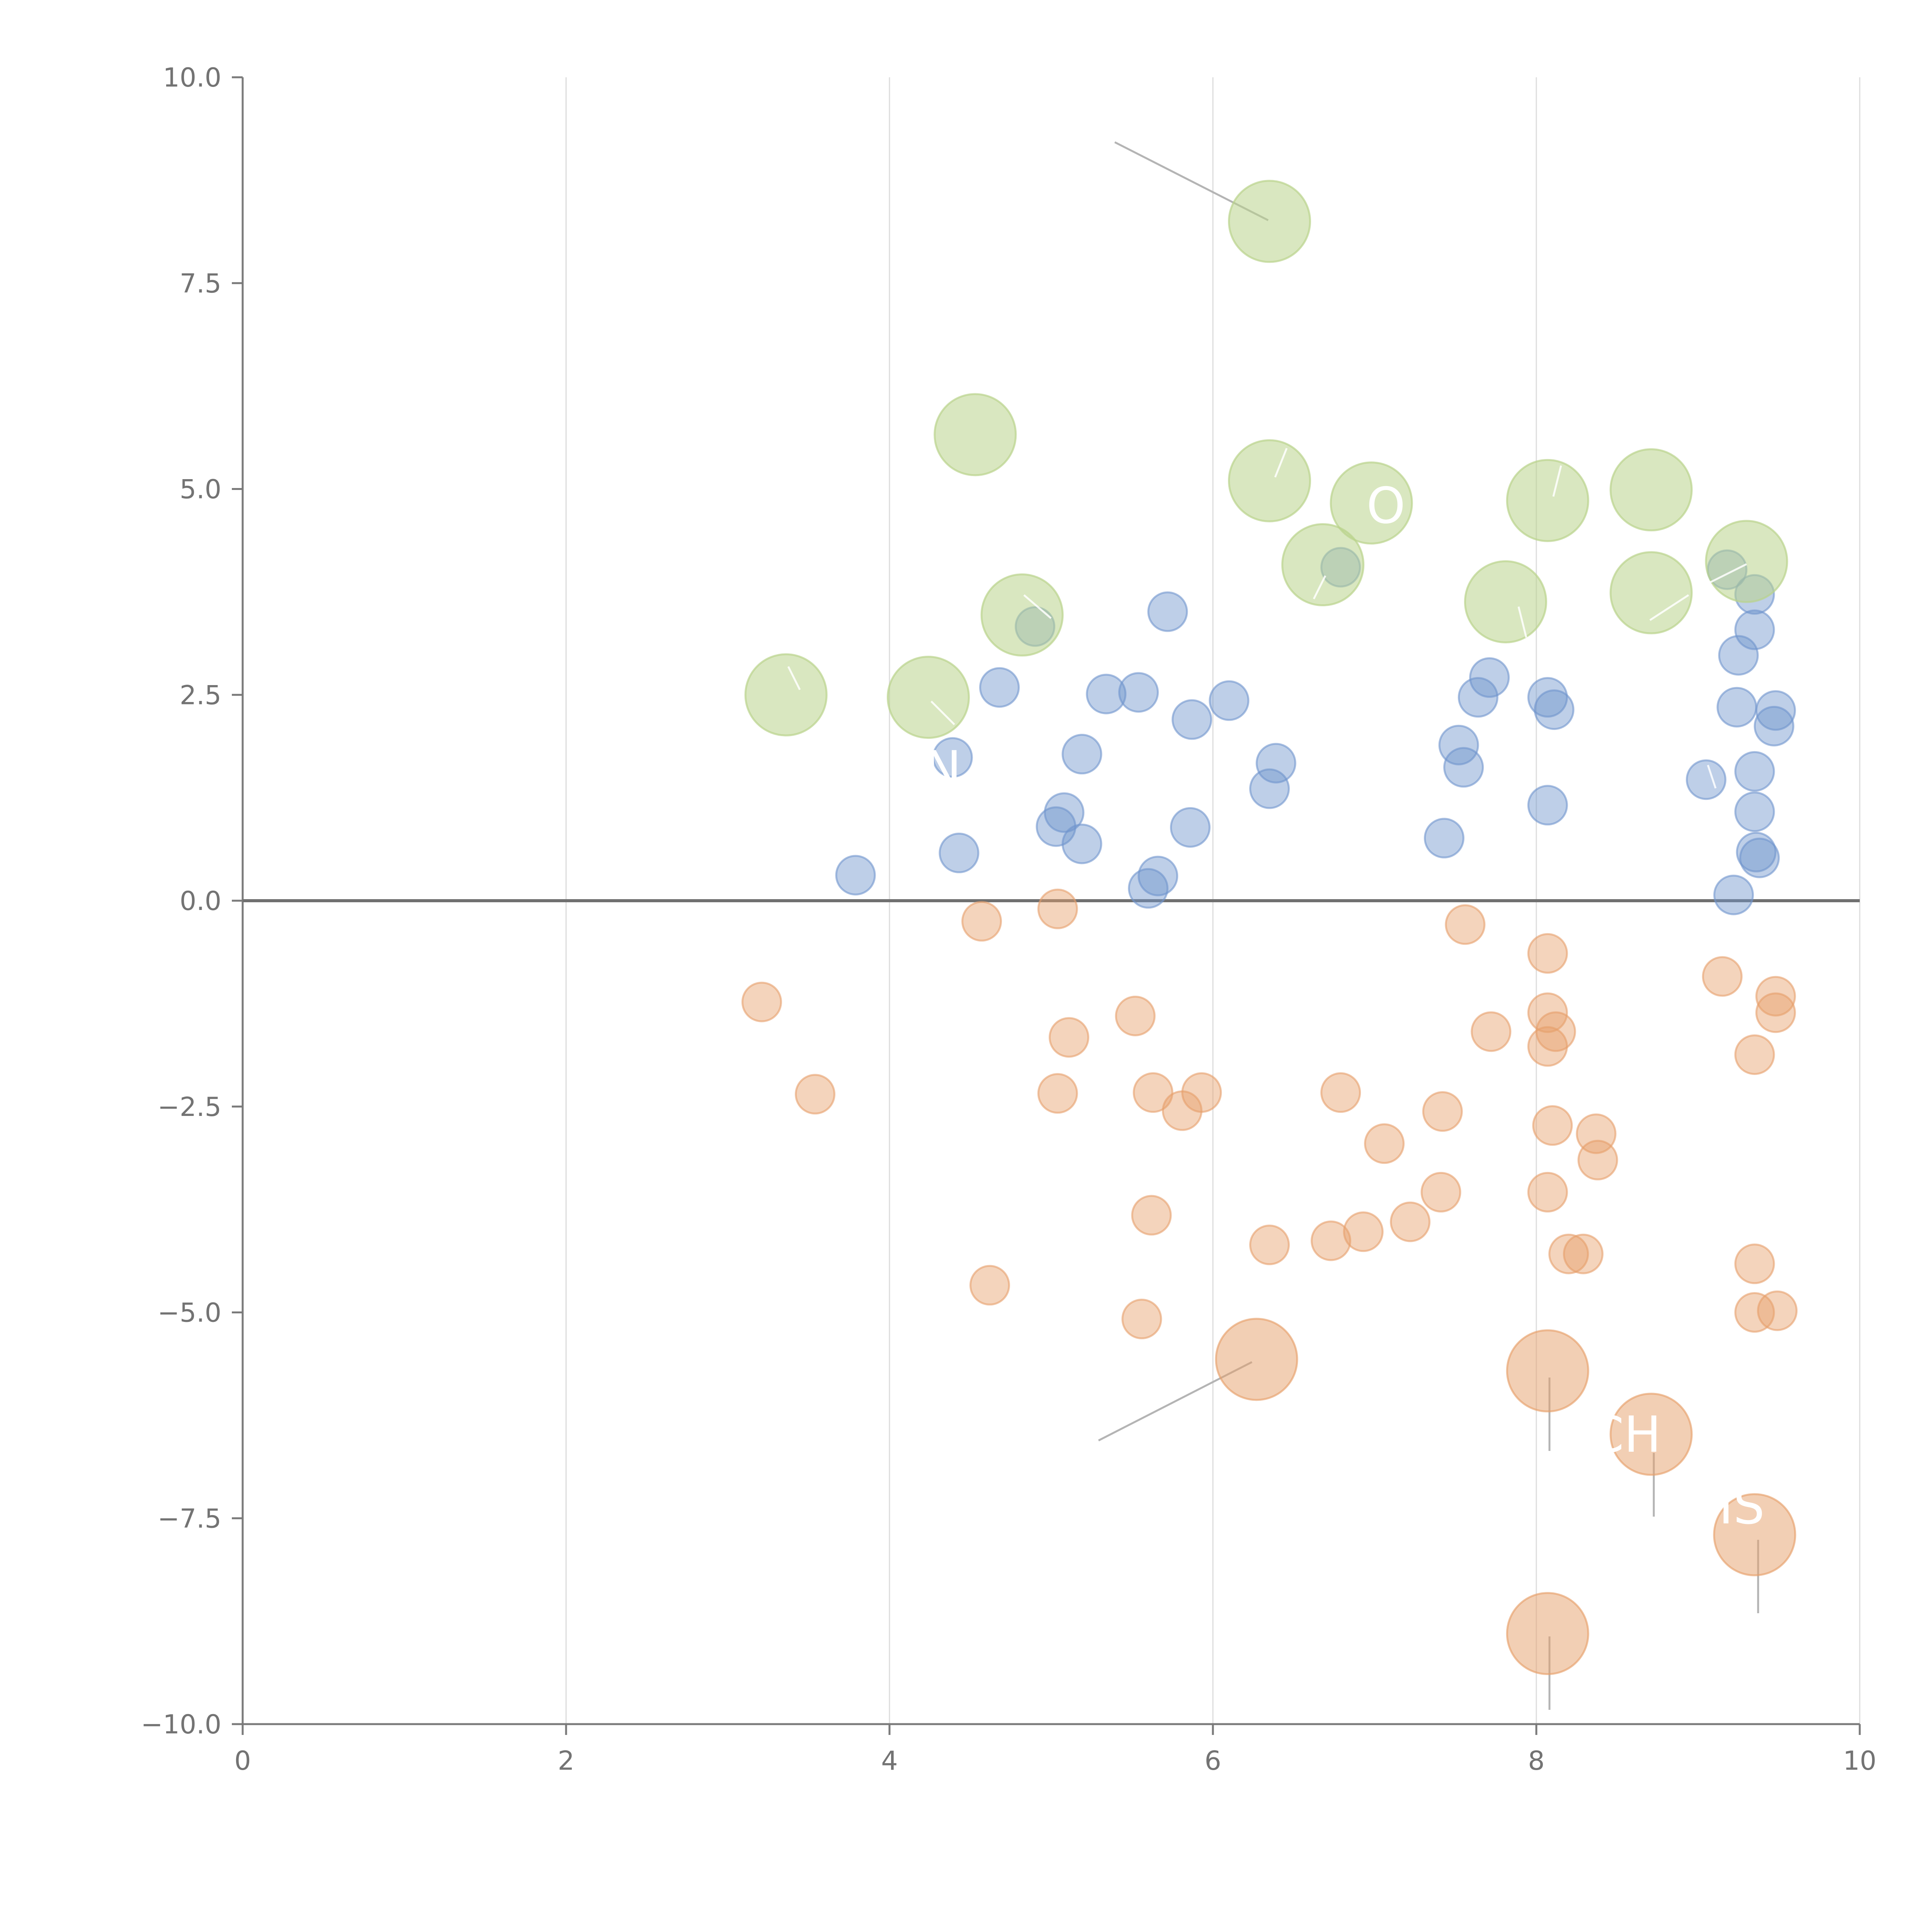  I want to click on y-tick-label: −5.0, so click(190, 1313).